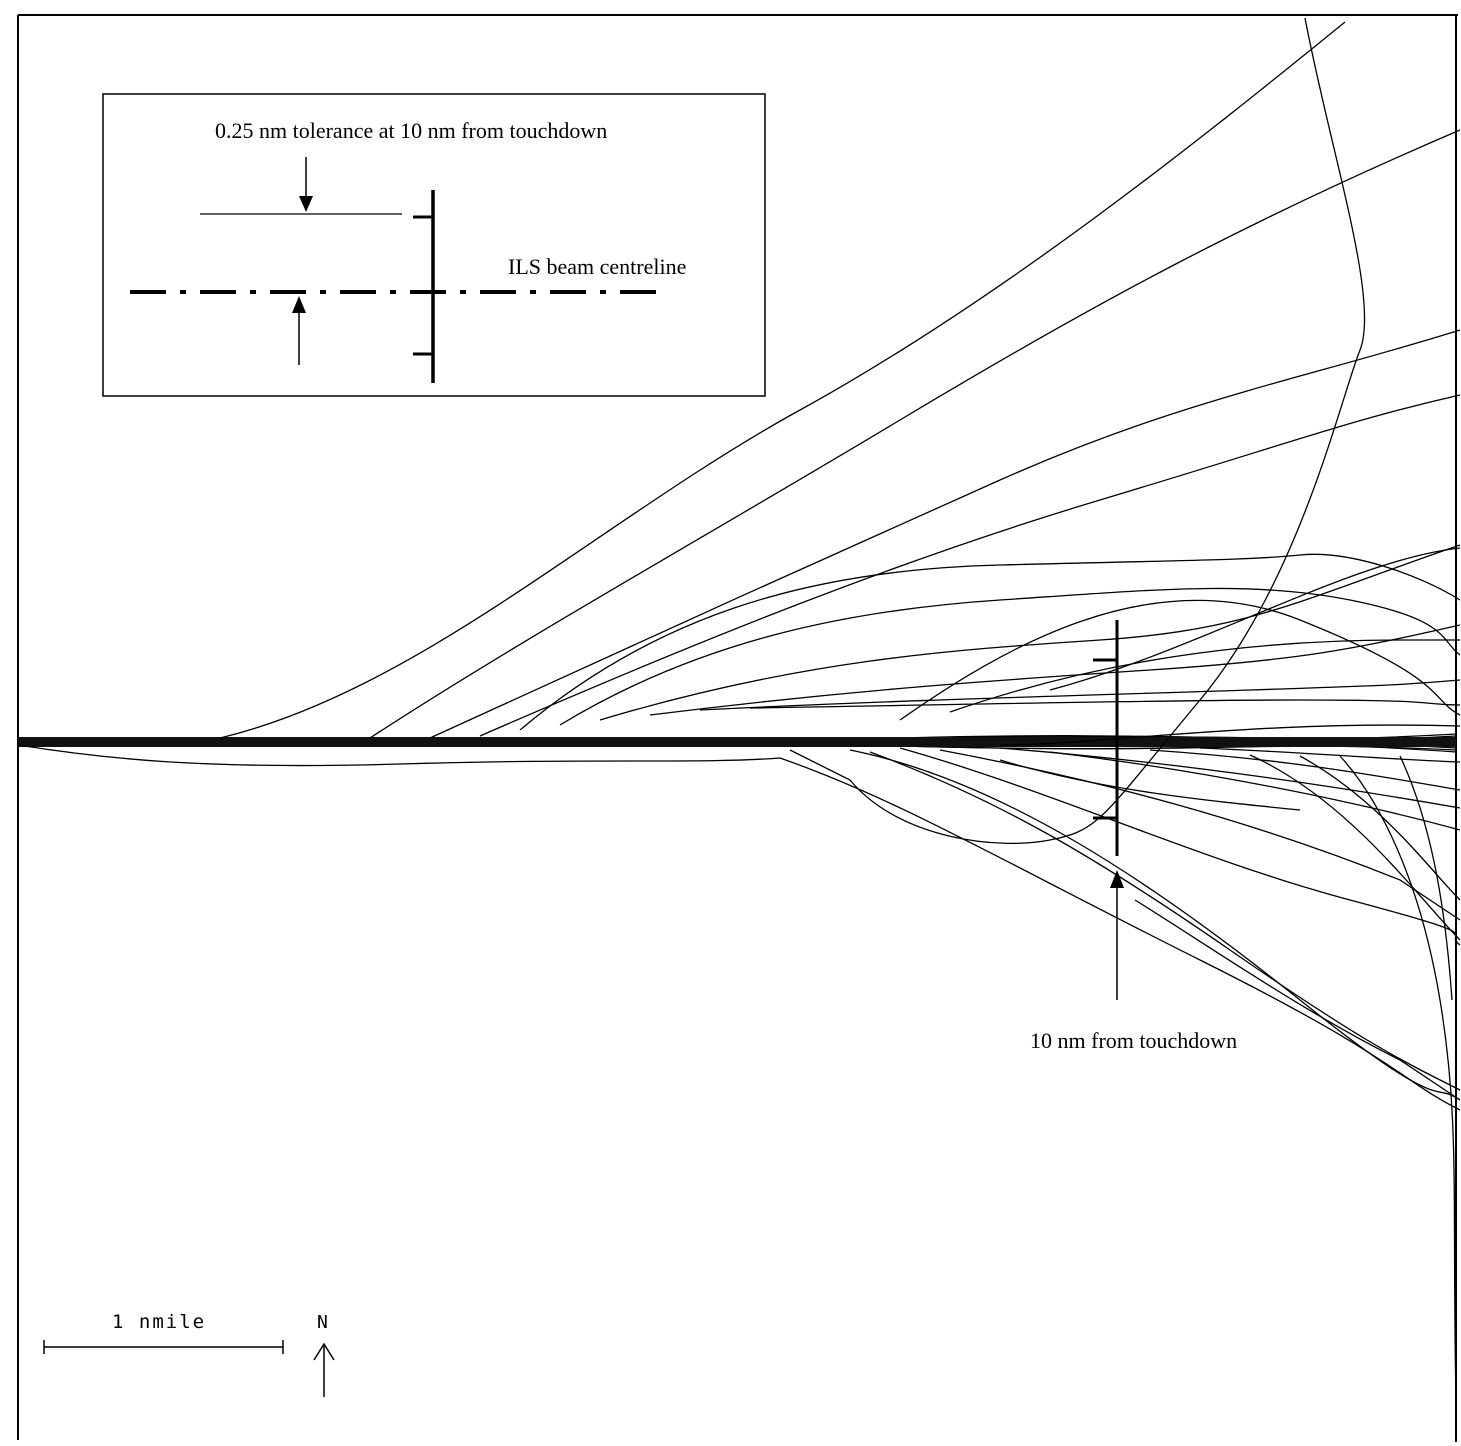 The width and height of the screenshot is (1461, 1446). What do you see at coordinates (597, 266) in the screenshot?
I see `centreline-label: ILS beam centreline` at bounding box center [597, 266].